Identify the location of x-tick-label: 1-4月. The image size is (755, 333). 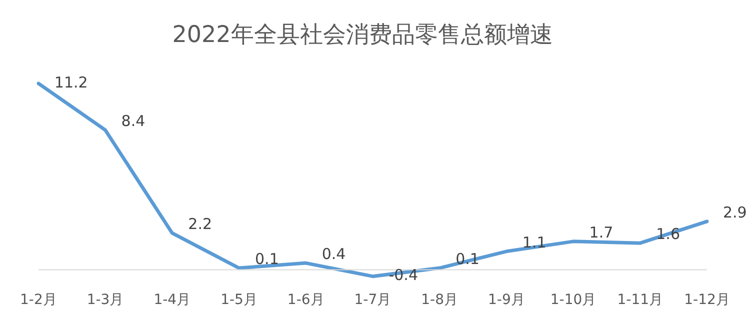
(172, 300).